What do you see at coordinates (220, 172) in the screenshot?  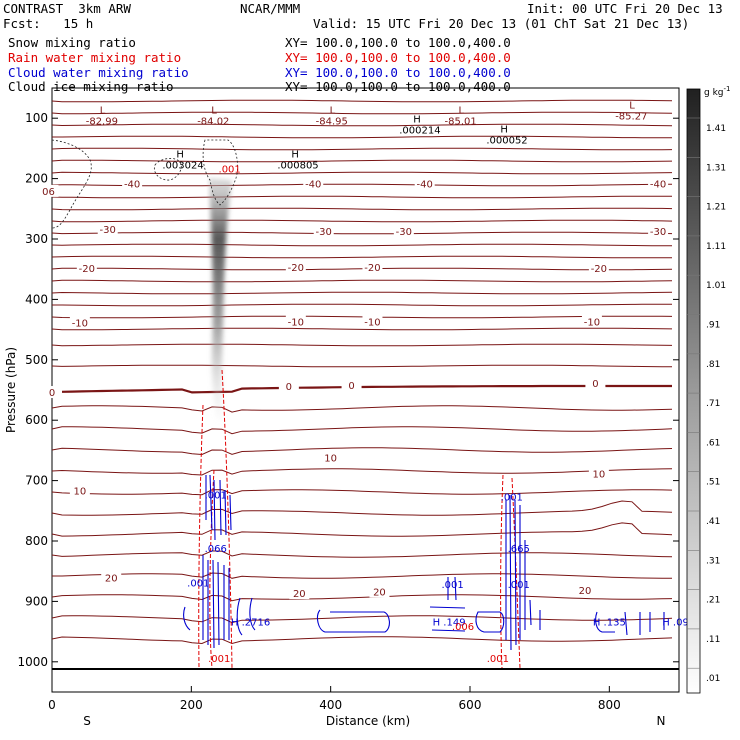 I see `ice-contour` at bounding box center [220, 172].